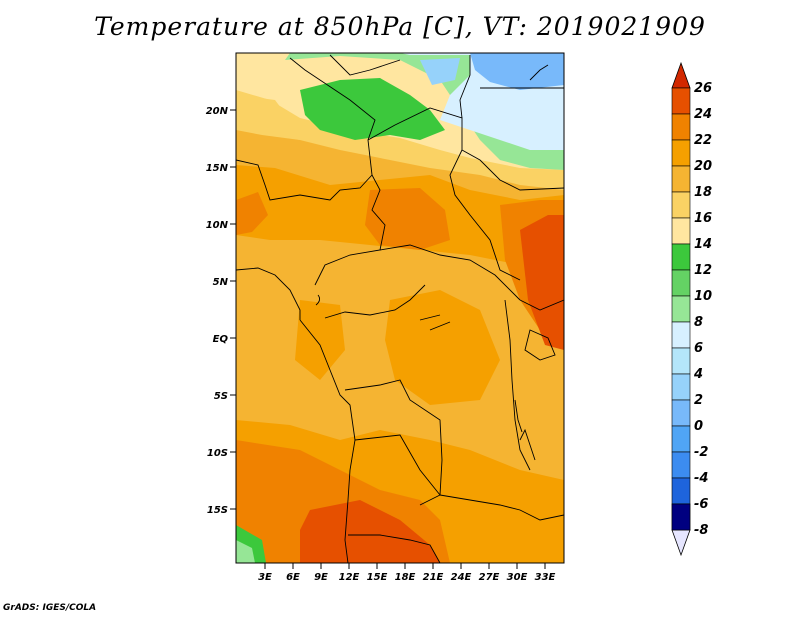 The height and width of the screenshot is (618, 800). Describe the element at coordinates (217, 168) in the screenshot. I see `lat-label: 15N` at that location.